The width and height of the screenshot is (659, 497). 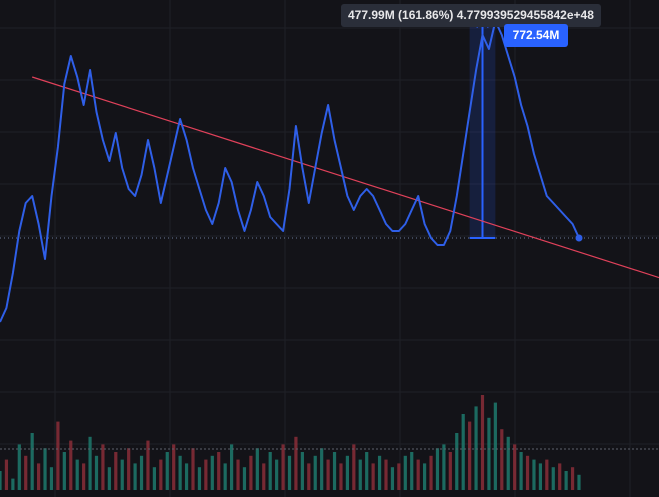 I want to click on last-price-marker, so click(x=579, y=238).